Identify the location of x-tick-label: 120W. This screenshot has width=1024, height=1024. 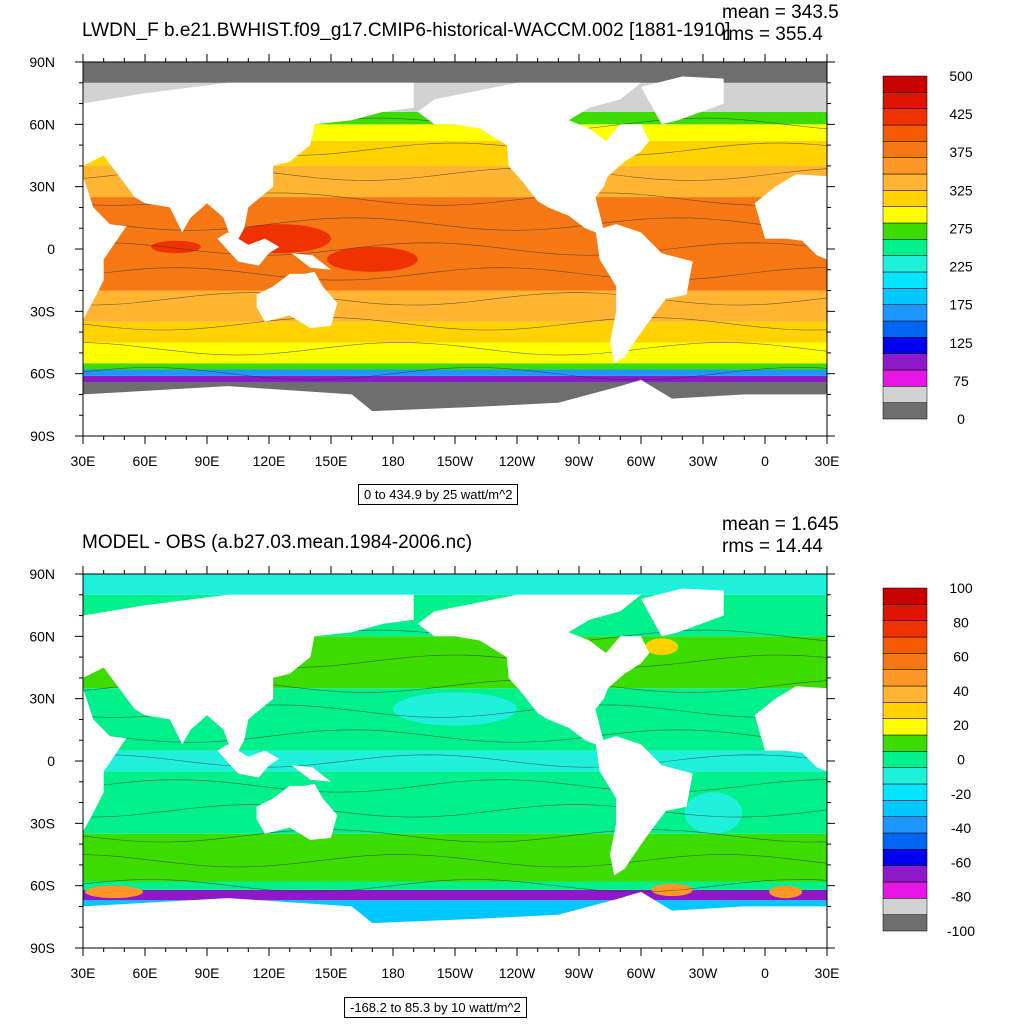
(517, 973).